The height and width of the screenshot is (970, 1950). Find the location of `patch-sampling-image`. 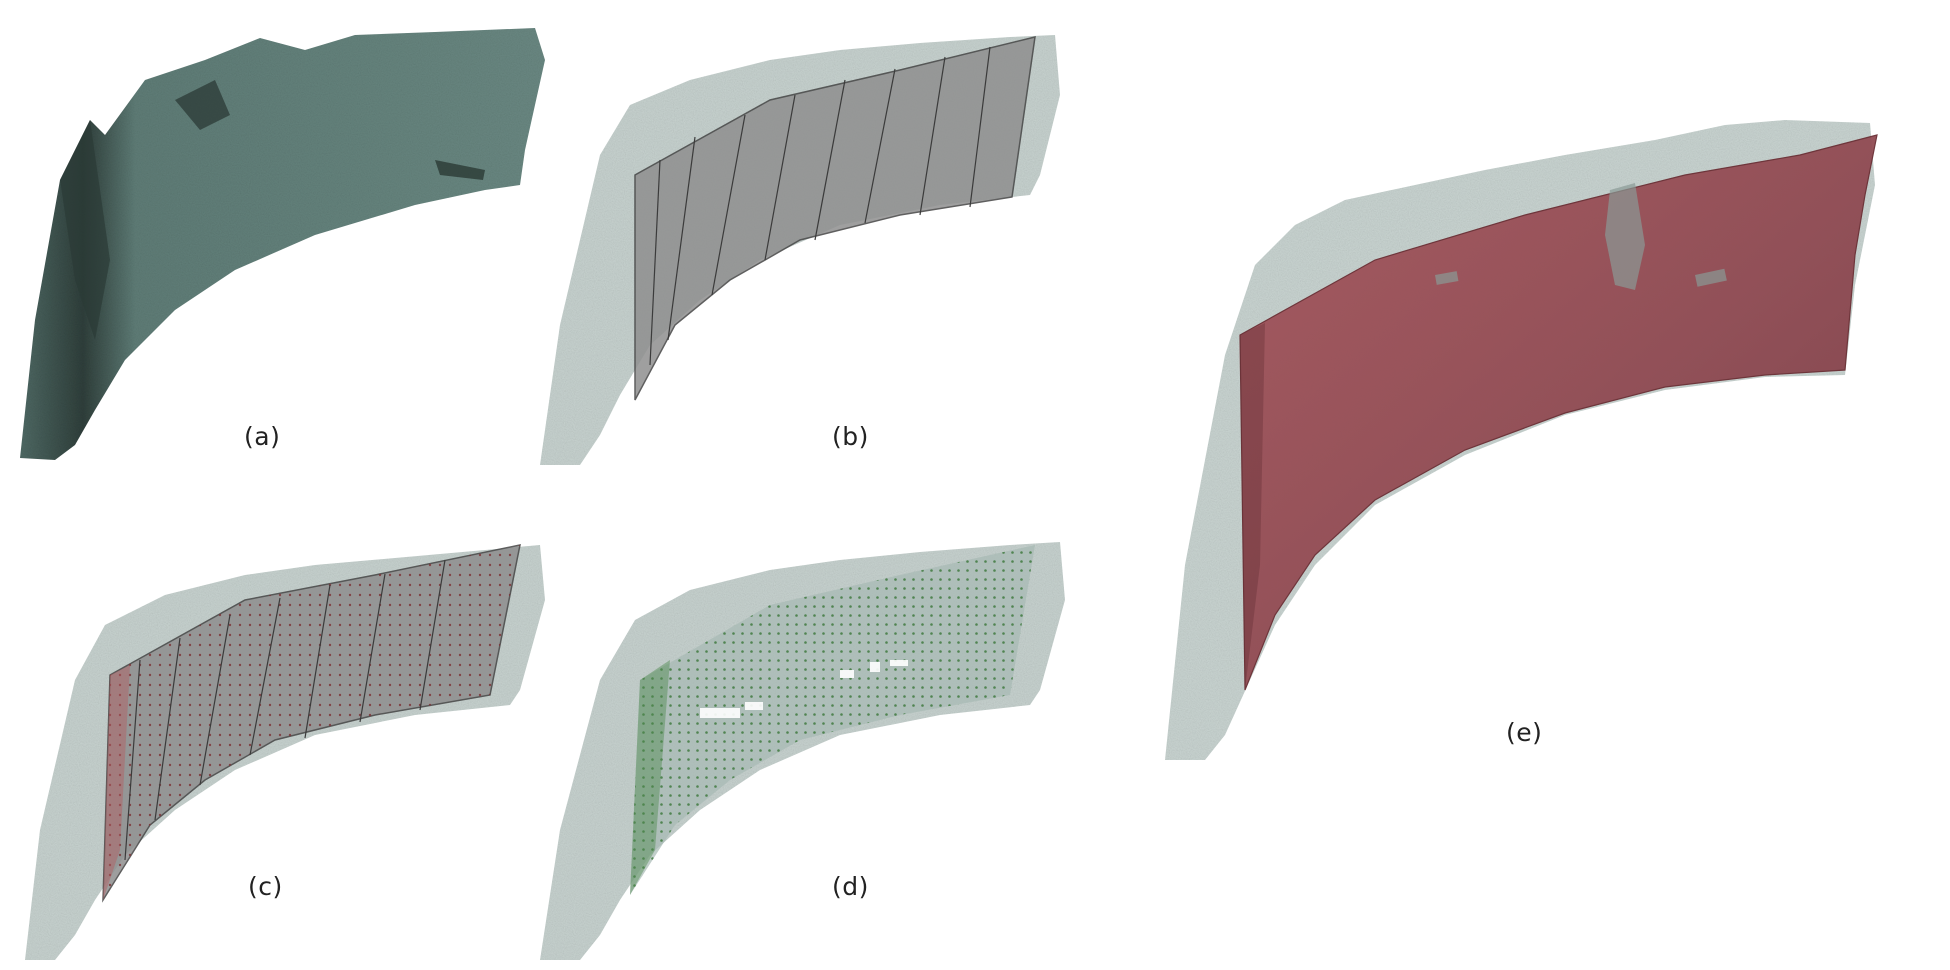

patch-sampling-image is located at coordinates (287, 745).